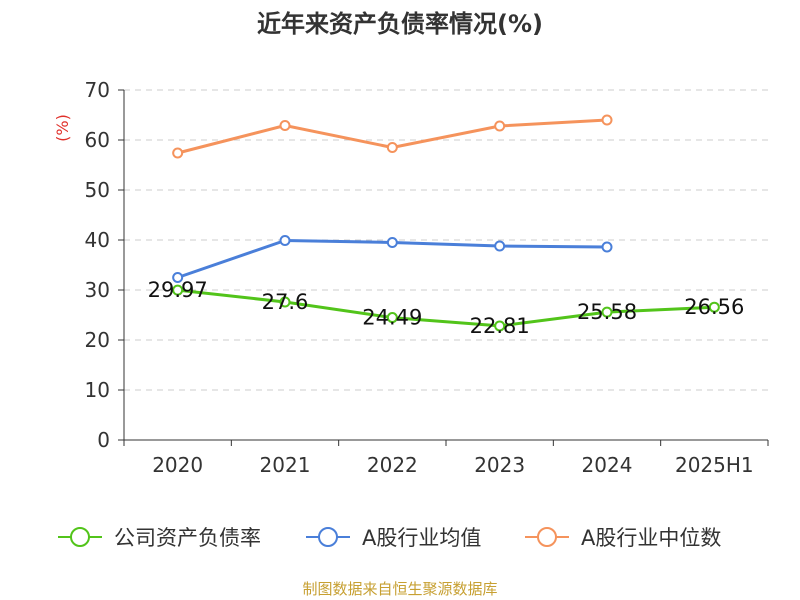 Image resolution: width=800 pixels, height=600 pixels. I want to click on y-tick-label-40: 40, so click(97, 240).